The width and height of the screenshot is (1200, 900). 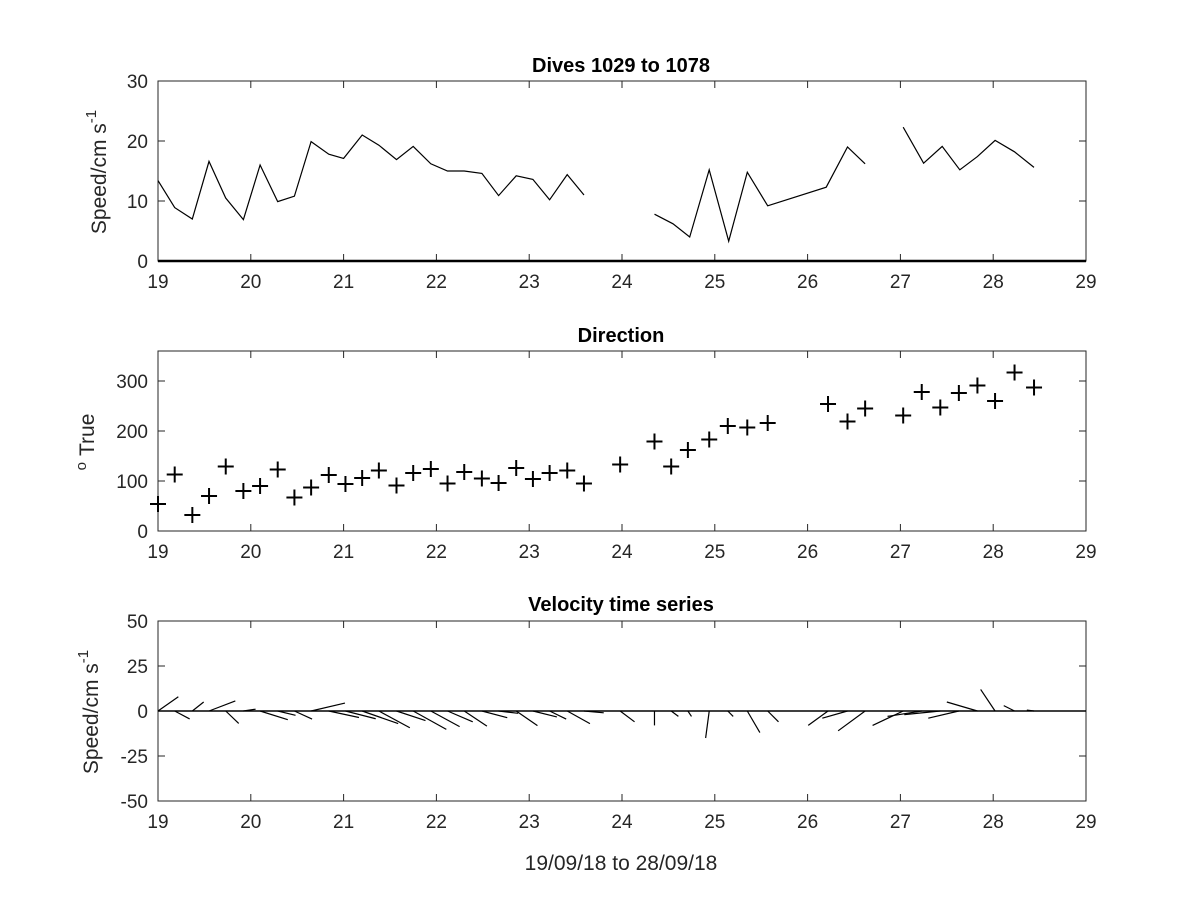 What do you see at coordinates (134, 757) in the screenshot?
I see `velocity-ytick-label: -25` at bounding box center [134, 757].